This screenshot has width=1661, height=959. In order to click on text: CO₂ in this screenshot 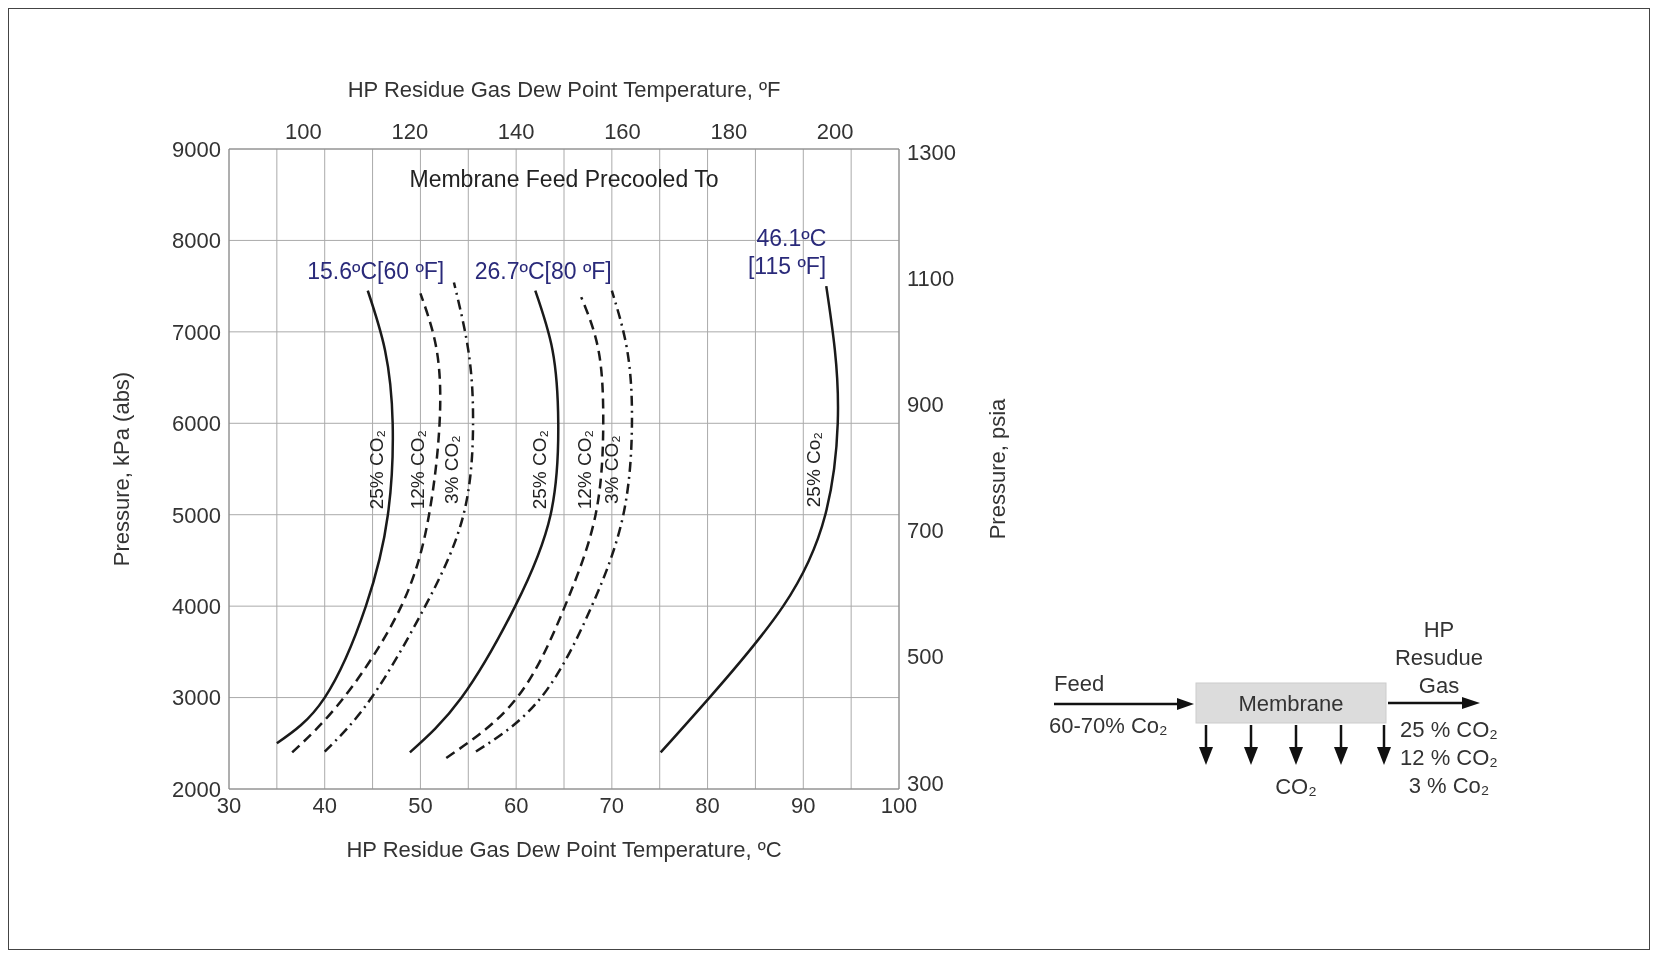, I will do `click(1296, 786)`.